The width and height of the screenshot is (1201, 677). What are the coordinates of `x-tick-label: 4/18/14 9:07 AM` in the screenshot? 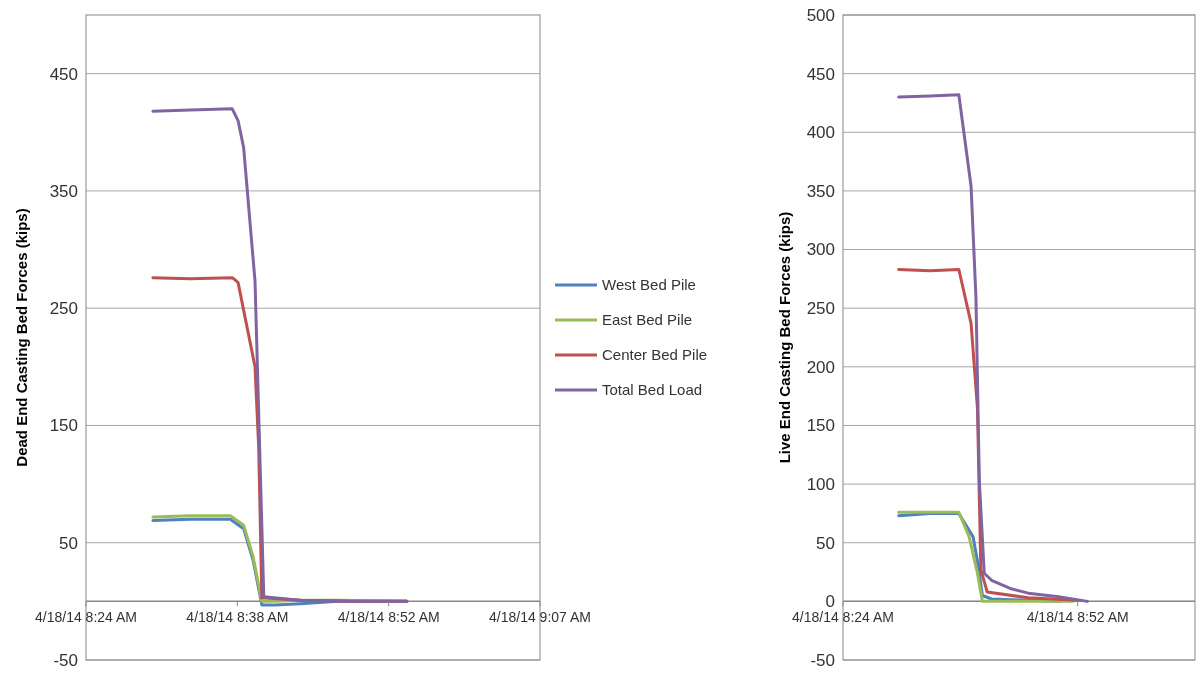 It's located at (540, 617).